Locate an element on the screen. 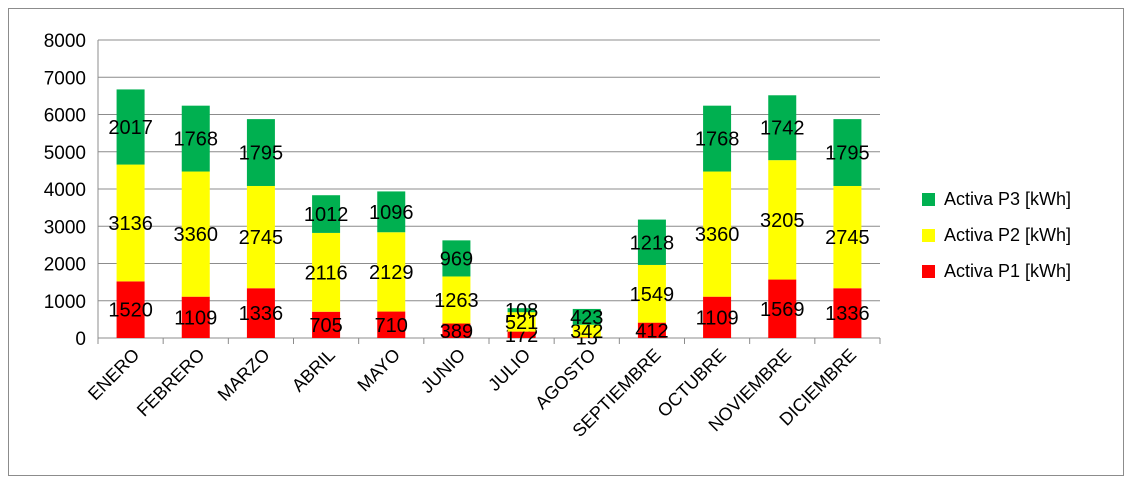  data-label: 1549 is located at coordinates (652, 295).